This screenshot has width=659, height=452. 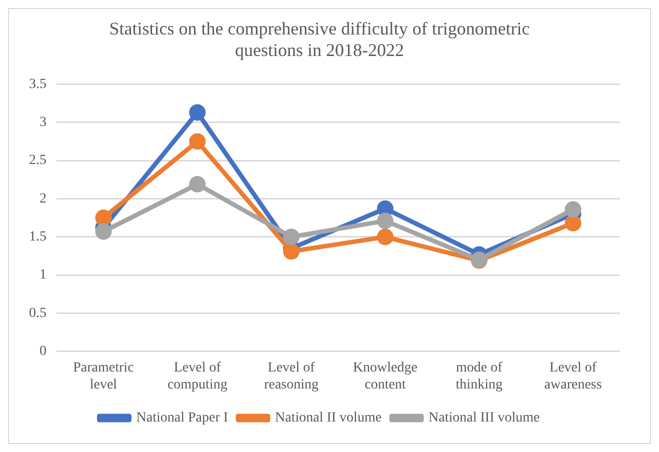 I want to click on x-tick-label: Parametric level, so click(x=103, y=376).